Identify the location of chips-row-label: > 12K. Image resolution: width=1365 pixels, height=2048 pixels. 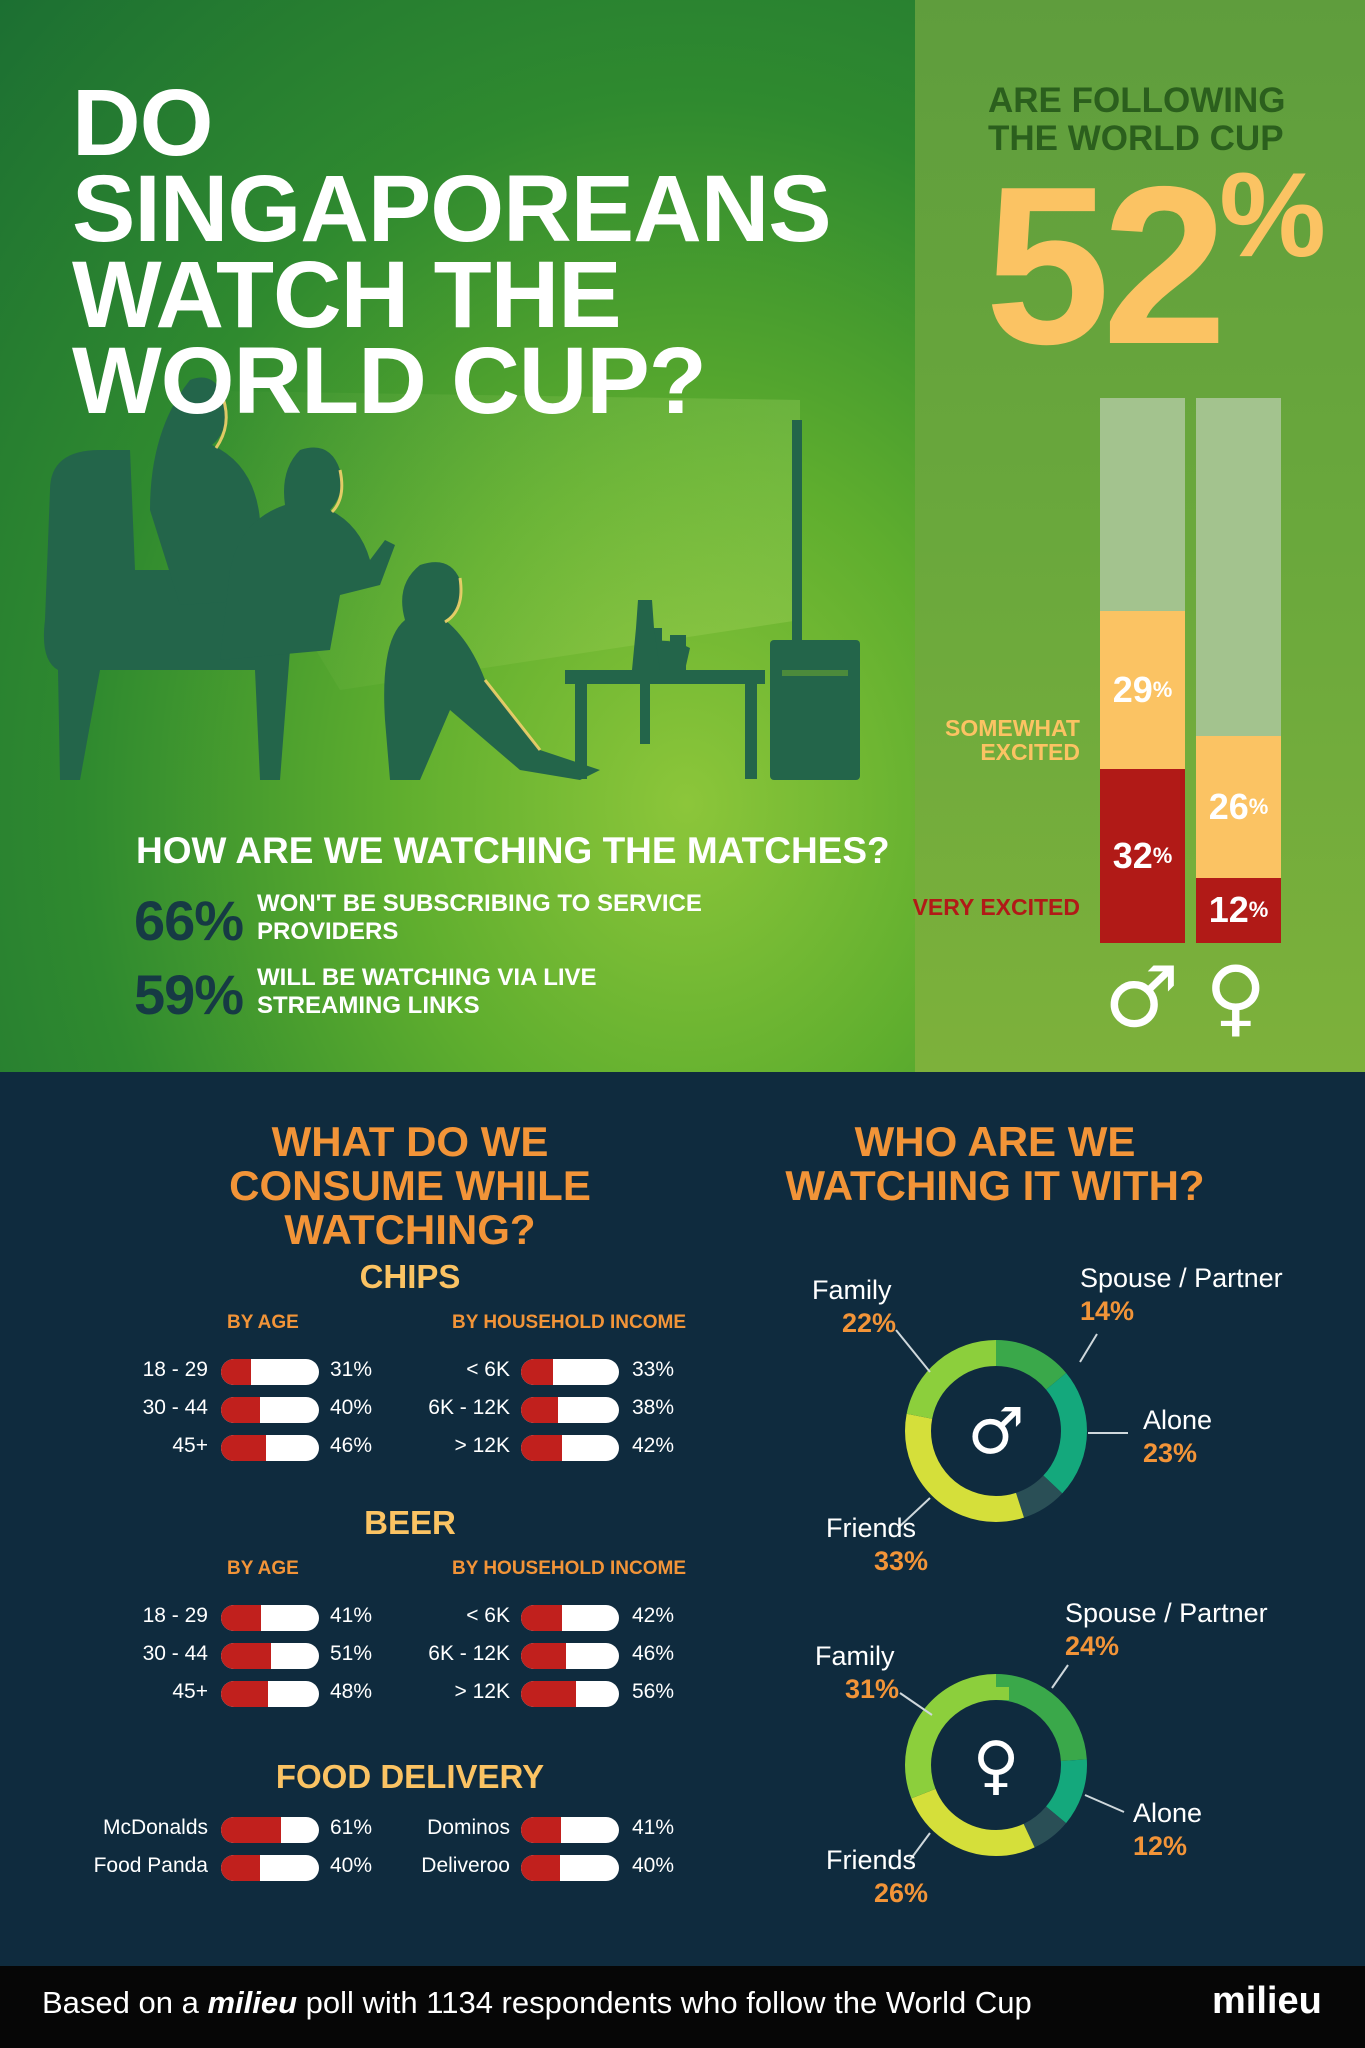
(482, 1445).